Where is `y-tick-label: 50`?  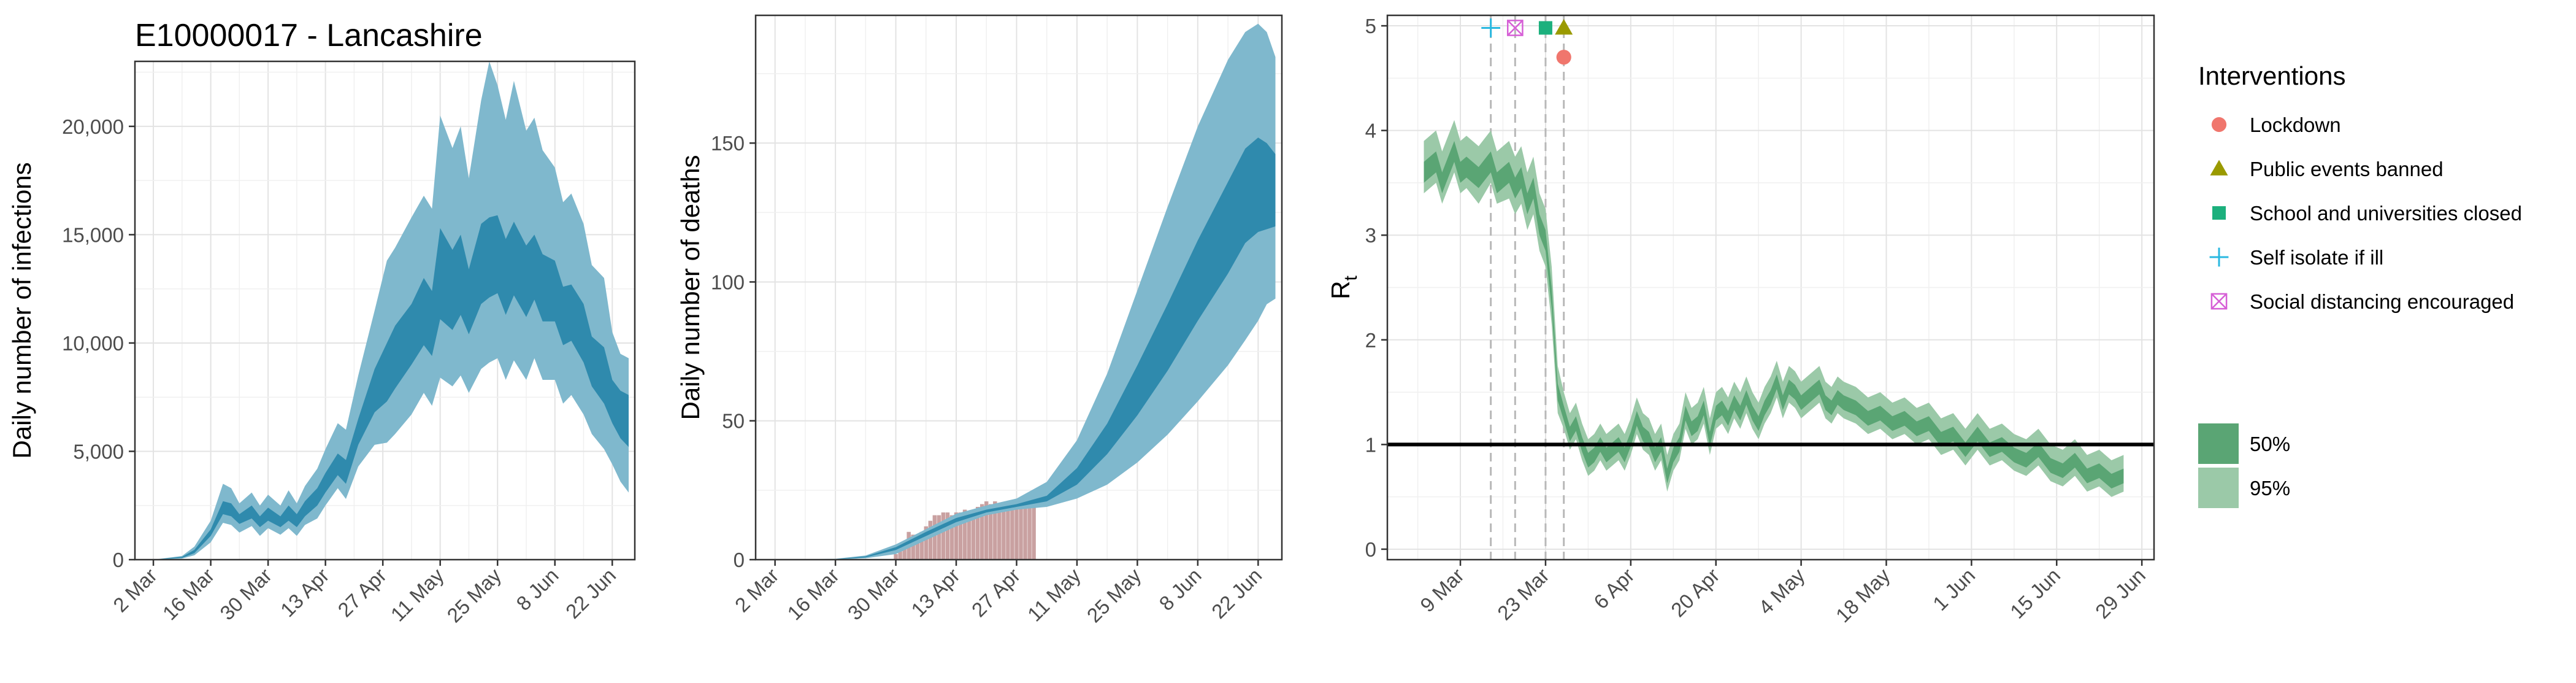
y-tick-label: 50 is located at coordinates (733, 421).